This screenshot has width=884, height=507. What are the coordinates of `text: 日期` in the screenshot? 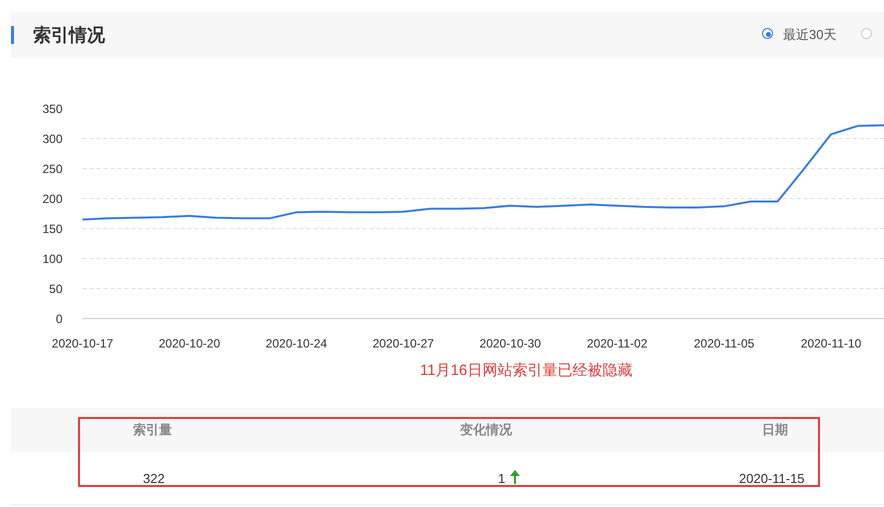 It's located at (775, 430).